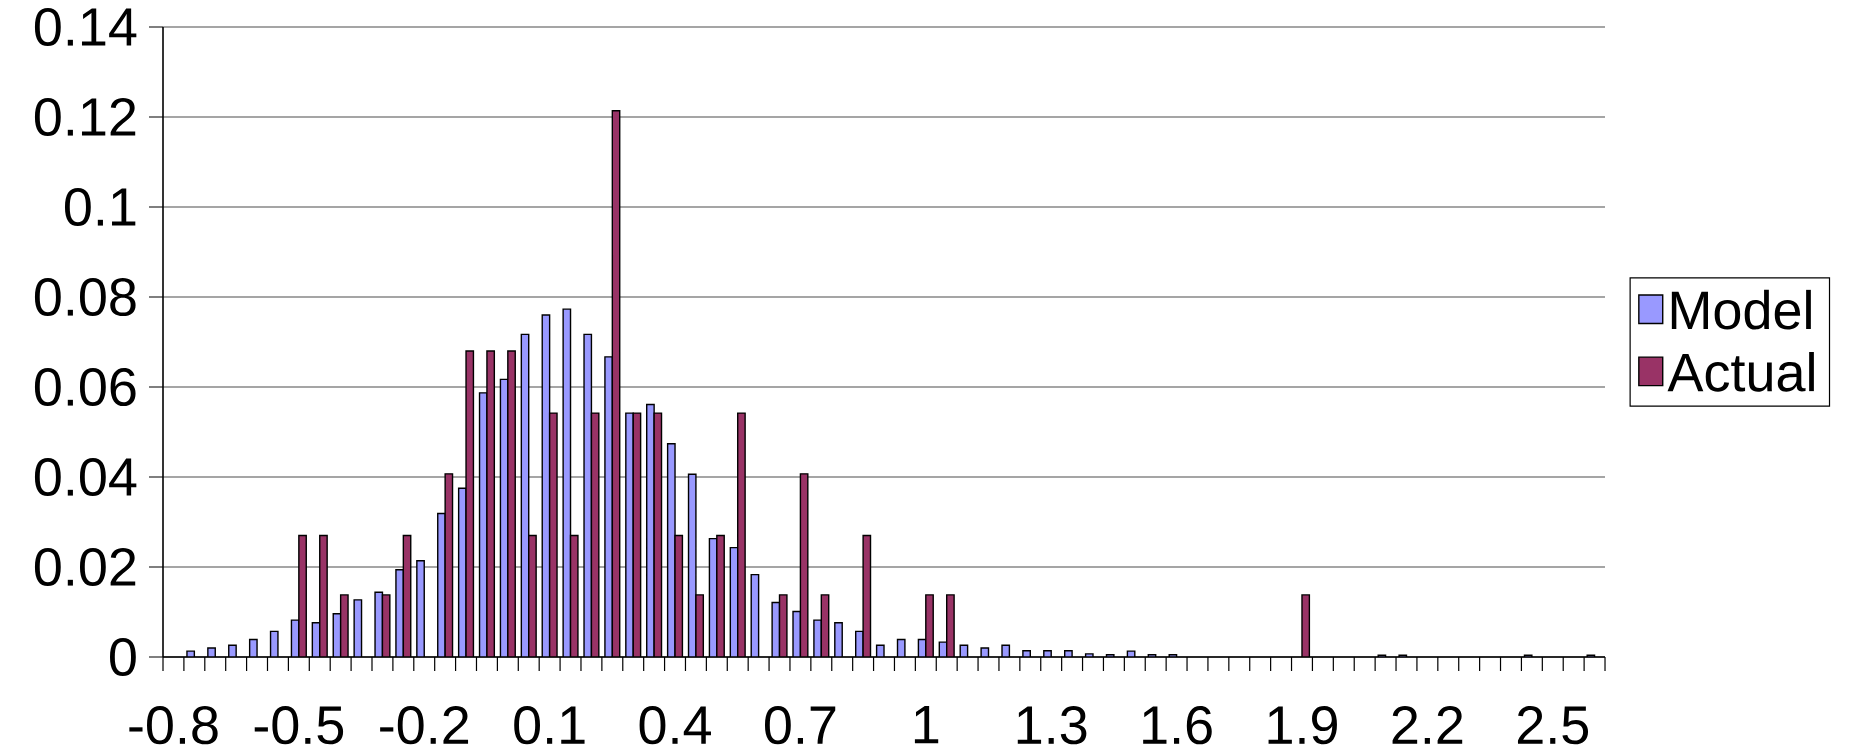  I want to click on legend-label: Actual, so click(1740, 371).